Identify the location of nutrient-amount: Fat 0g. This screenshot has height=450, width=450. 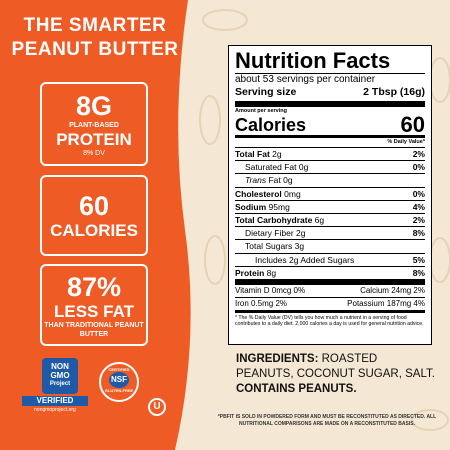
(280, 180).